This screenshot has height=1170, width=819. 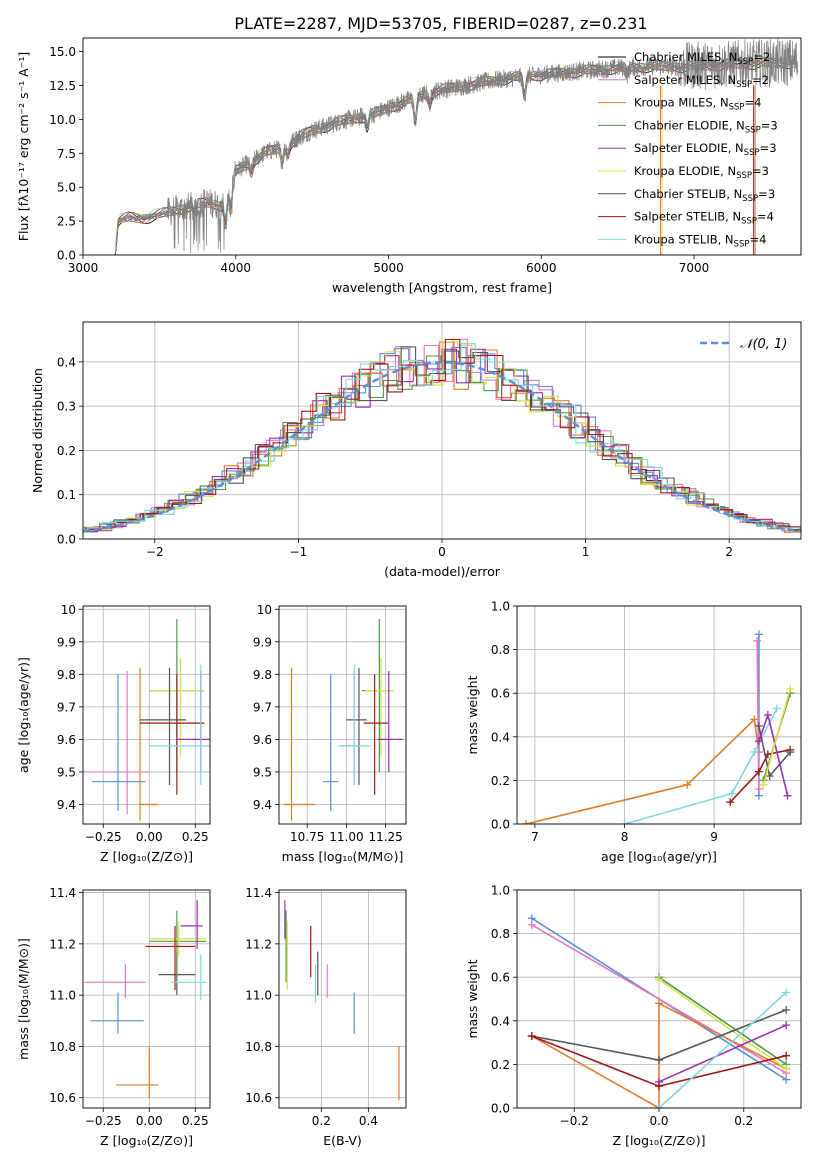 I want to click on weight-vs-z-frame, so click(x=659, y=999).